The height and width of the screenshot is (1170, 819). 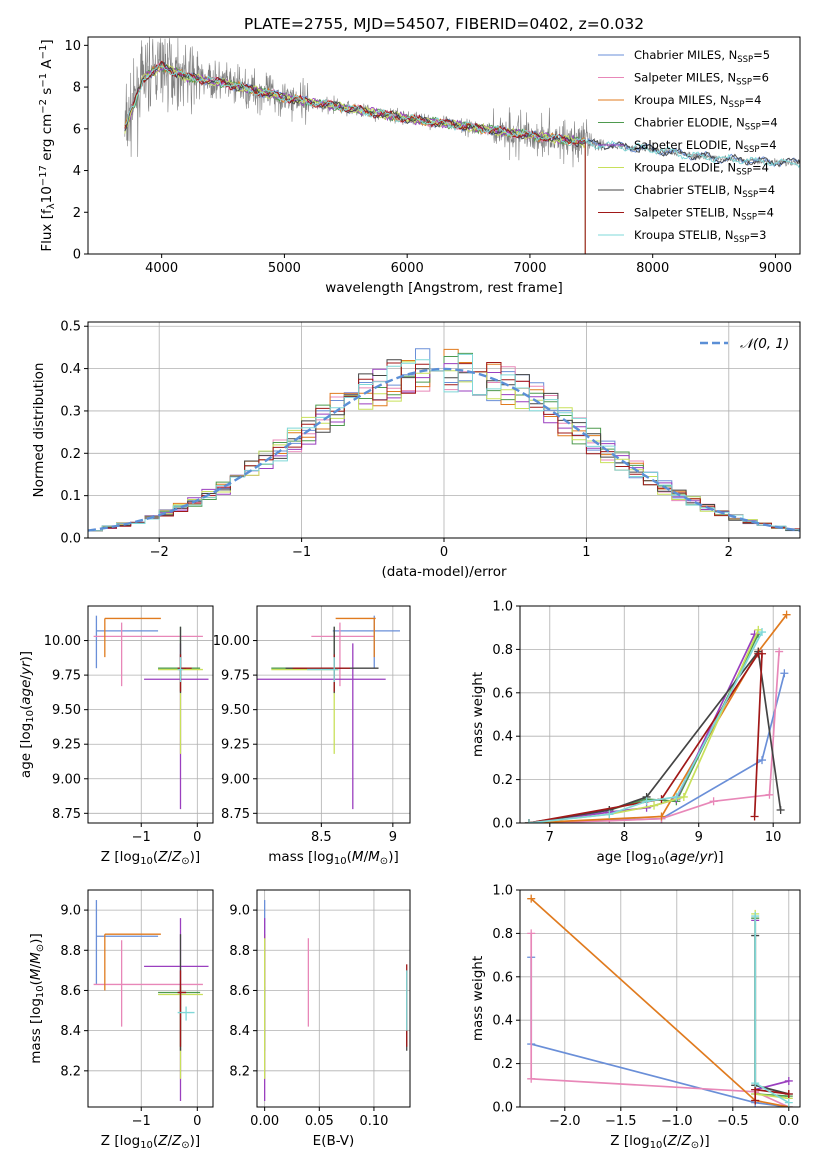 I want to click on x-tick-label: 10, so click(x=773, y=837).